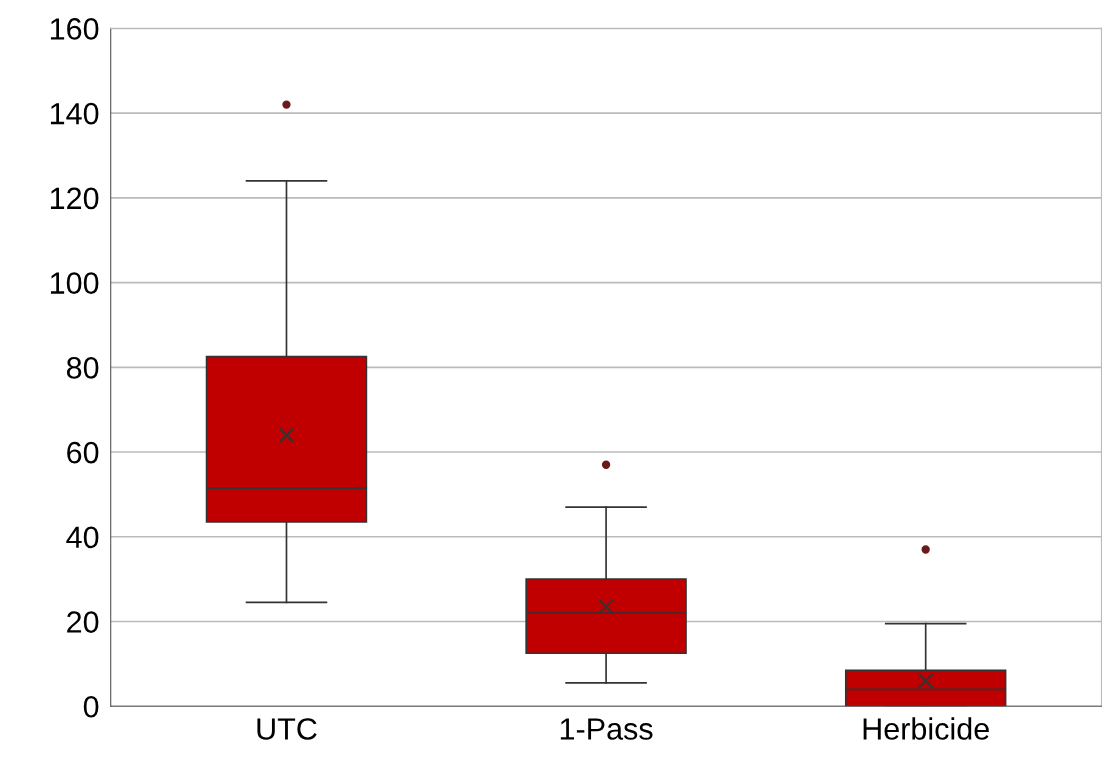  I want to click on x-tick-label: Herbicide, so click(926, 728).